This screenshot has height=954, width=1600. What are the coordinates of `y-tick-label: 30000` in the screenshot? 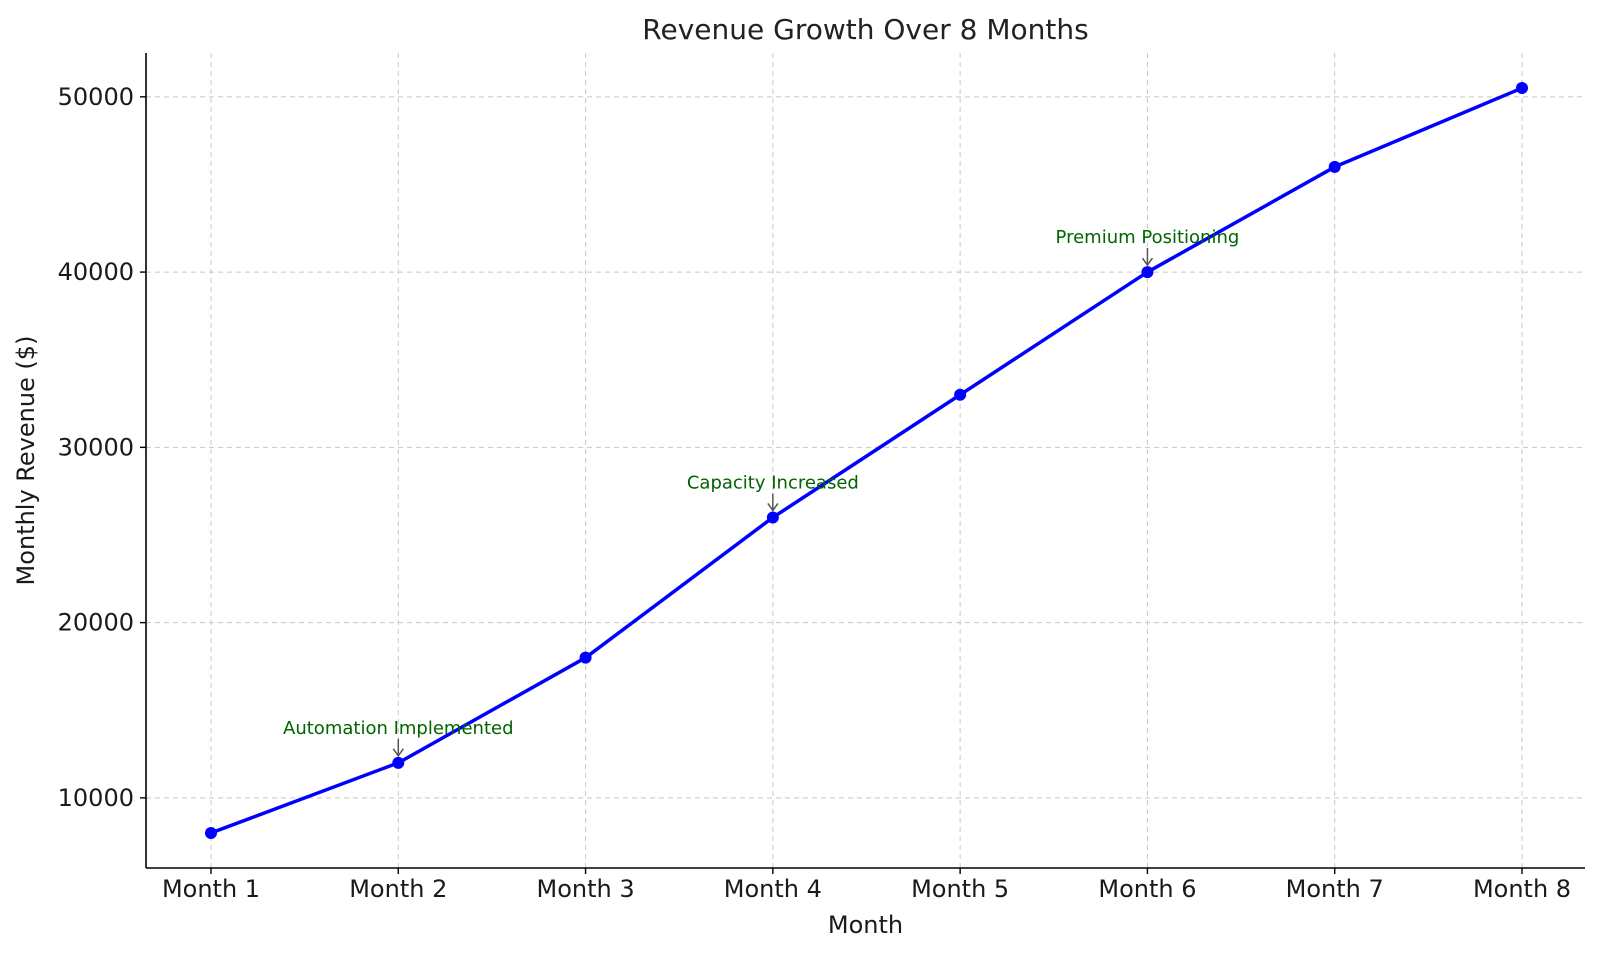 It's located at (96, 447).